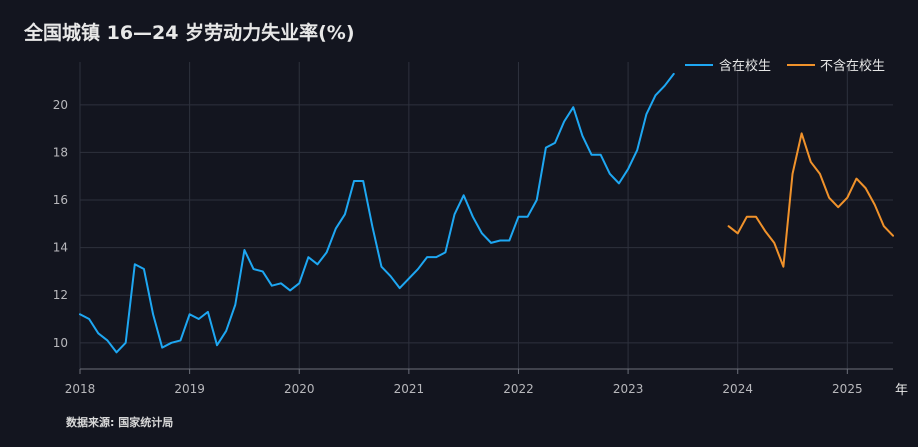  I want to click on y-tick-label: 14, so click(60, 248).